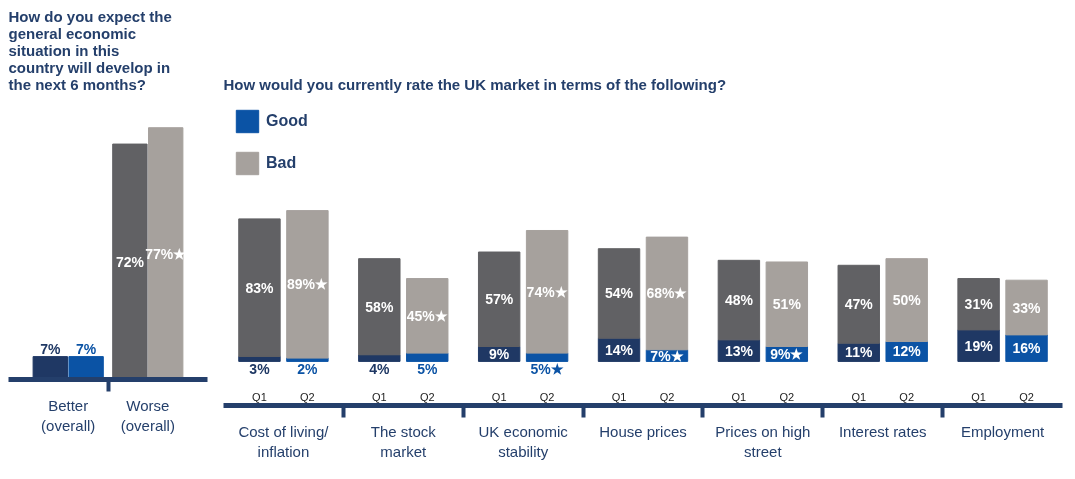 The image size is (1075, 479). Describe the element at coordinates (739, 350) in the screenshot. I see `data-label: 13%` at that location.